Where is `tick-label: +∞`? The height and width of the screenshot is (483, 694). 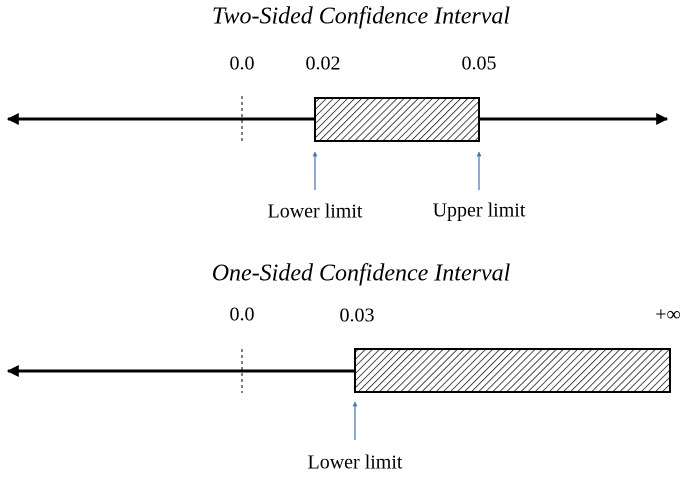 tick-label: +∞ is located at coordinates (668, 315).